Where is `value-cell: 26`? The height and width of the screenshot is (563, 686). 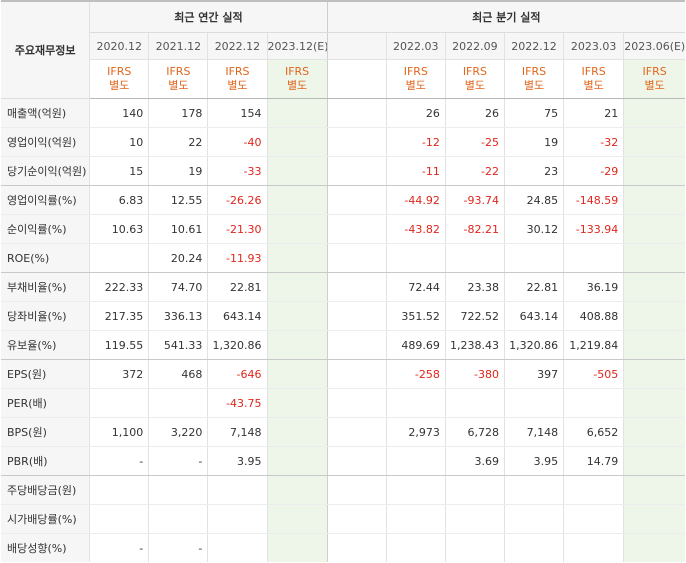
value-cell: 26 is located at coordinates (415, 113).